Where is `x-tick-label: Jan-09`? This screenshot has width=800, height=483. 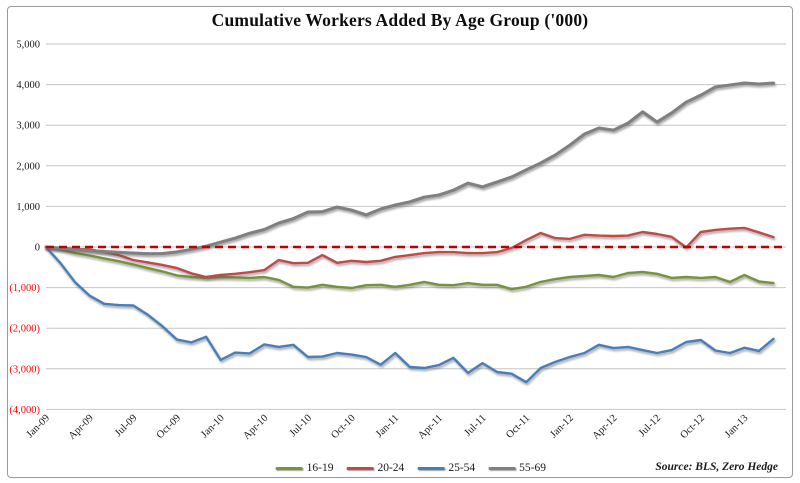 x-tick-label: Jan-09 is located at coordinates (39, 427).